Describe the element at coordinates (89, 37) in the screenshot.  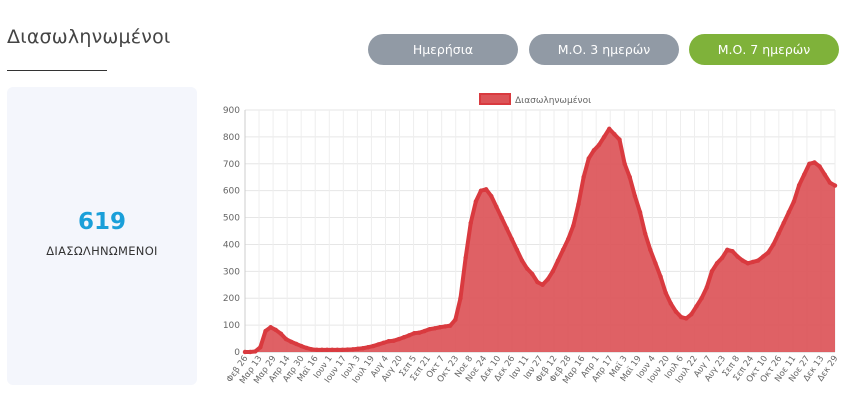
I see `page-title: Διασωληνωμένοι` at that location.